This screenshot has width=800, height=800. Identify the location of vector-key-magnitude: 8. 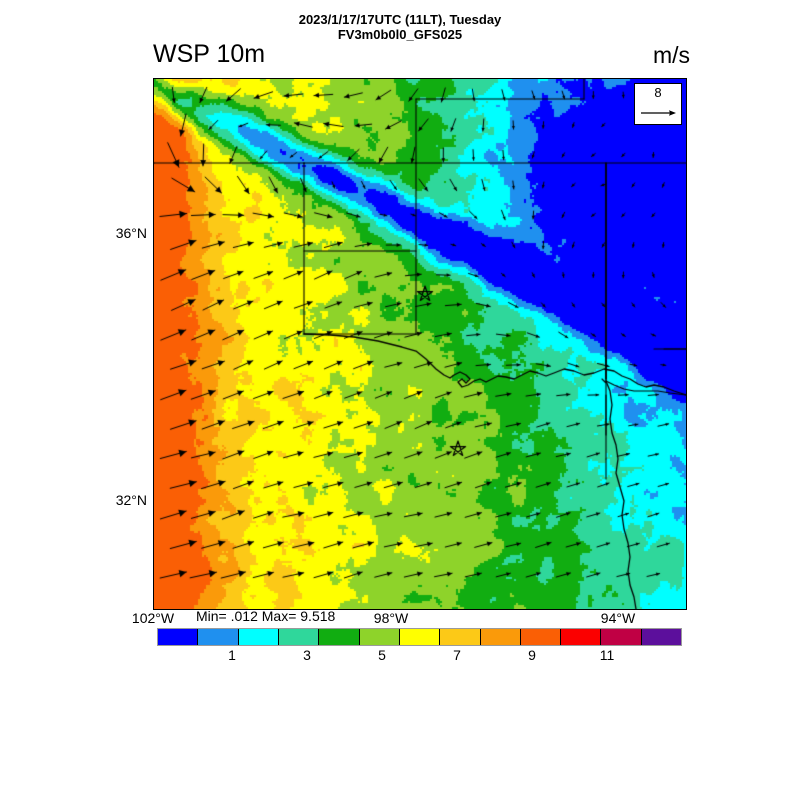
(658, 92).